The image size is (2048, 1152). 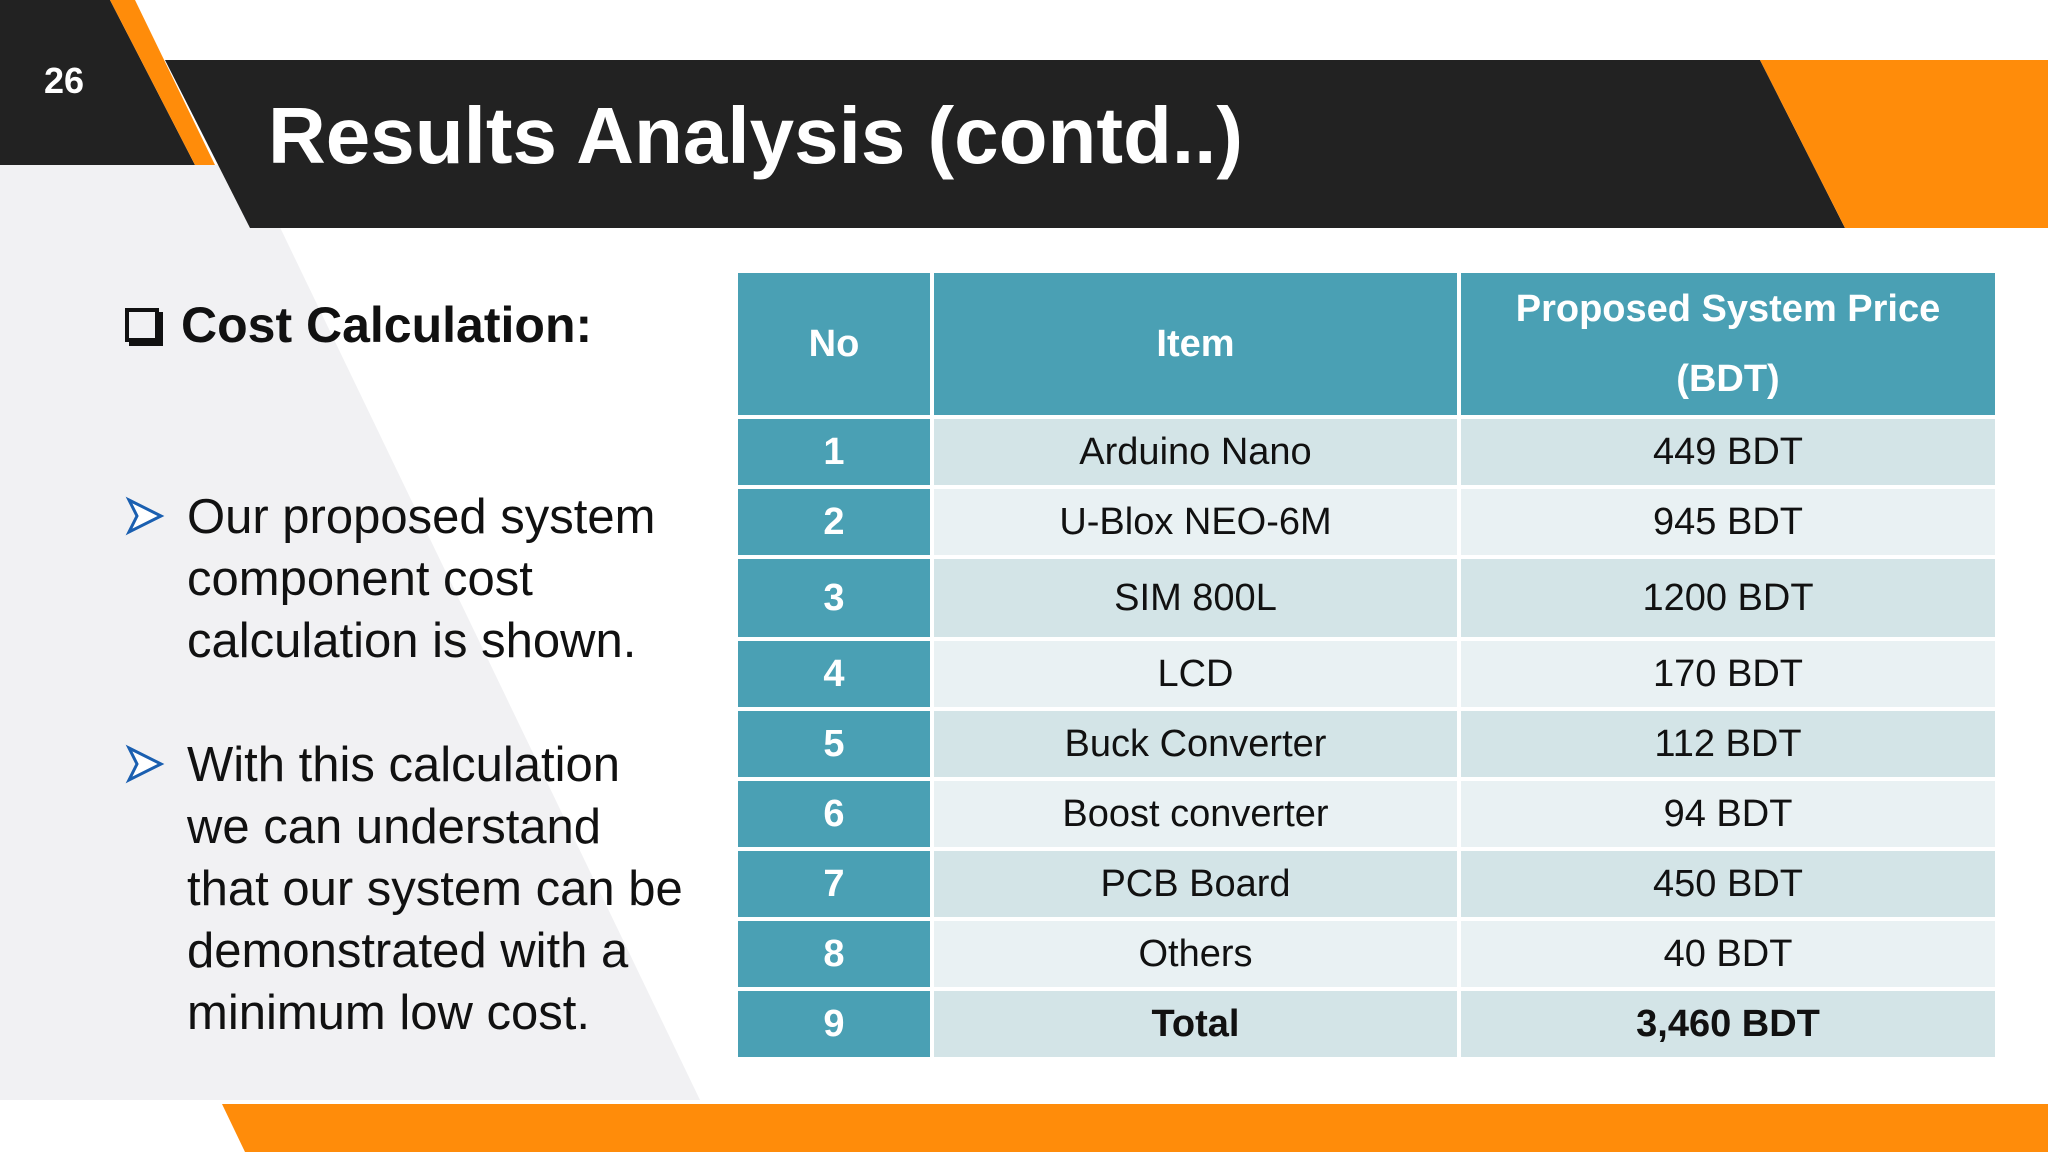 What do you see at coordinates (1728, 884) in the screenshot?
I see `cell-price: 450 BDT` at bounding box center [1728, 884].